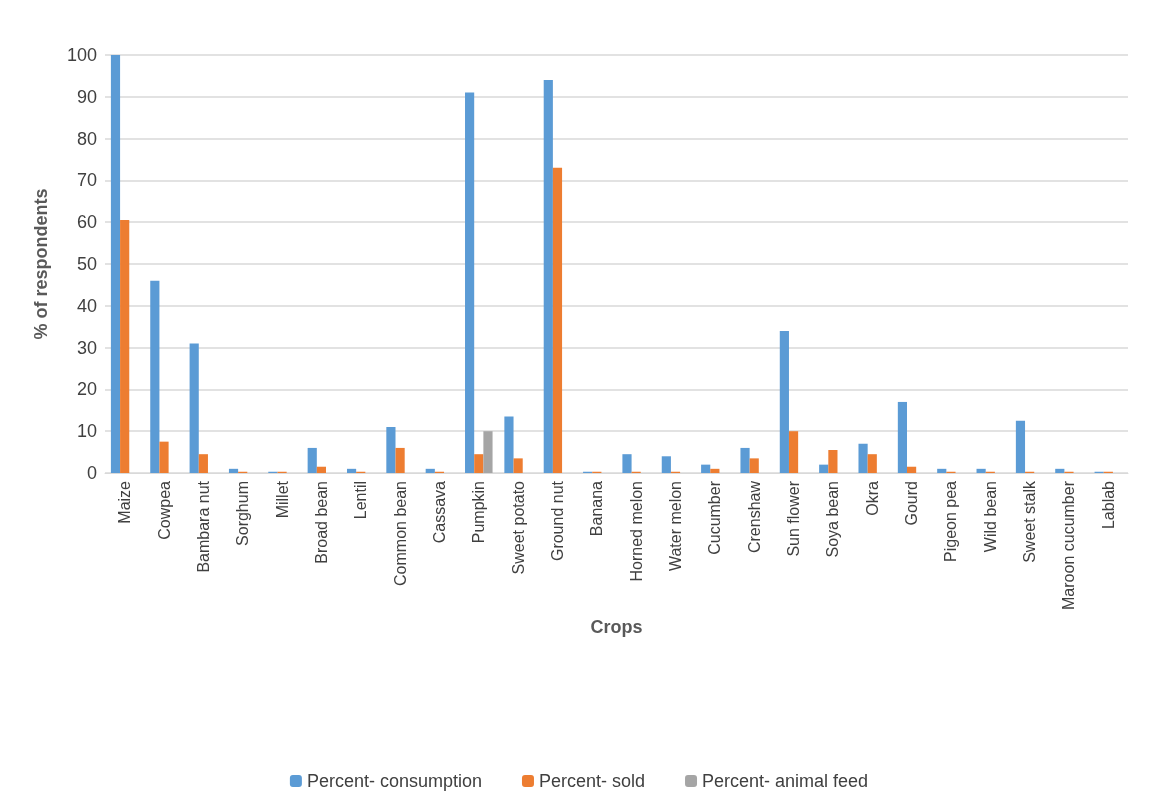 The height and width of the screenshot is (810, 1158). What do you see at coordinates (203, 526) in the screenshot?
I see `x-tick-label: Bambara nut` at bounding box center [203, 526].